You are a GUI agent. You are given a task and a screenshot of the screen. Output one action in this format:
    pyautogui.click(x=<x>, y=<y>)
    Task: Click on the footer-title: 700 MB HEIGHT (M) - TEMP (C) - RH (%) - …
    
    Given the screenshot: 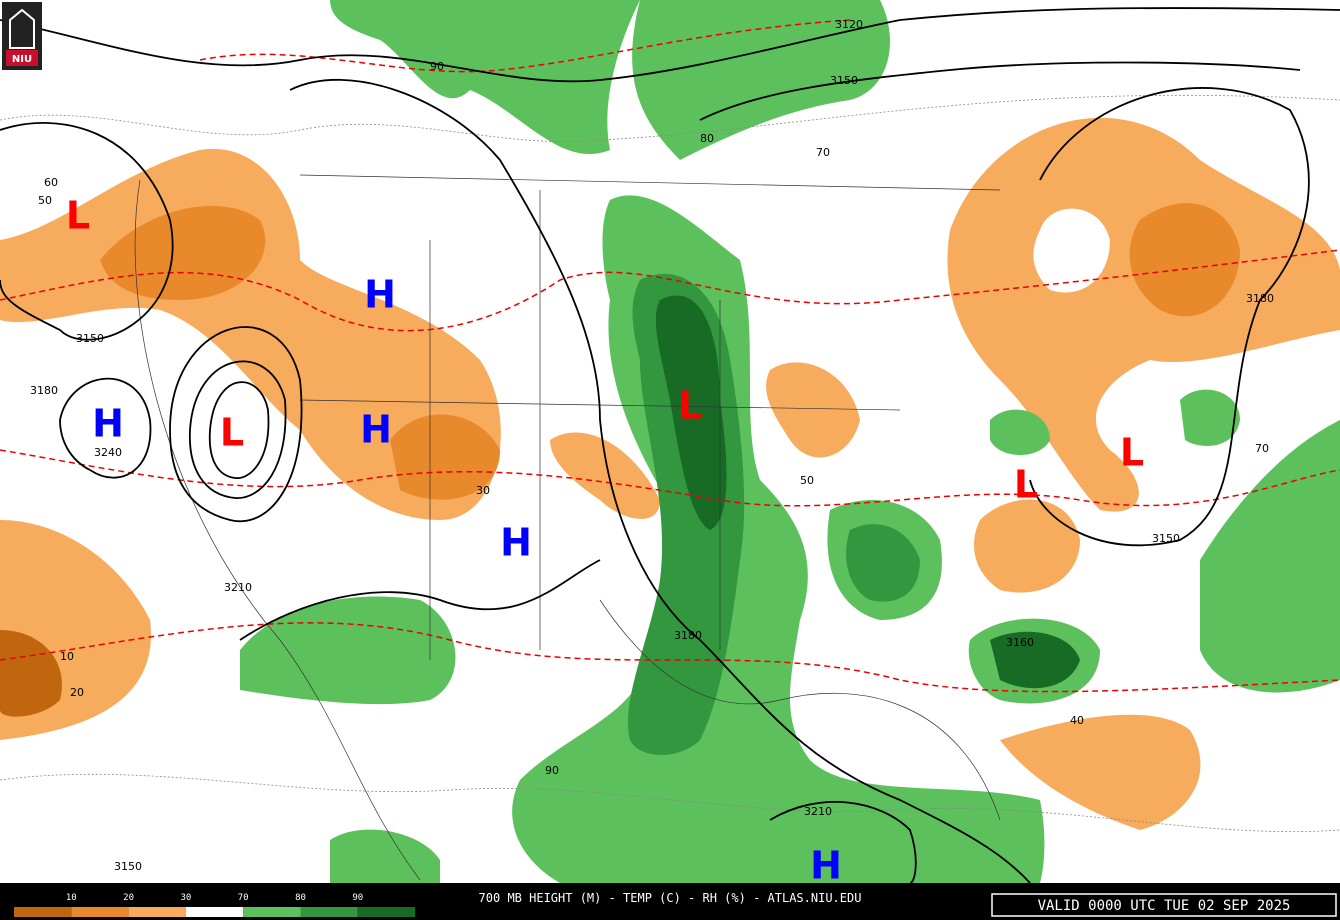 What is the action you would take?
    pyautogui.click(x=670, y=898)
    